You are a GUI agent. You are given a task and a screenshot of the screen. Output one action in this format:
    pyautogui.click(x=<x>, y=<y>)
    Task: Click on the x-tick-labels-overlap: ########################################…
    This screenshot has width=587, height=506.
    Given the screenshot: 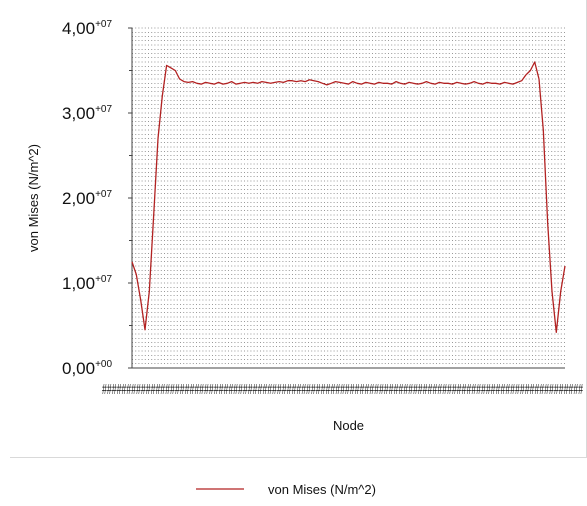 What is the action you would take?
    pyautogui.click(x=342, y=389)
    